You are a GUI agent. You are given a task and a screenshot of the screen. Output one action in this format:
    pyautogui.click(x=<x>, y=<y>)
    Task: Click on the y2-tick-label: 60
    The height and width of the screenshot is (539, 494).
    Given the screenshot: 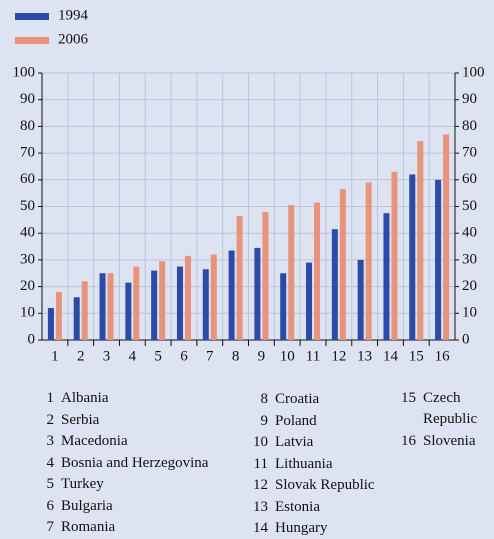 What is the action you would take?
    pyautogui.click(x=469, y=179)
    